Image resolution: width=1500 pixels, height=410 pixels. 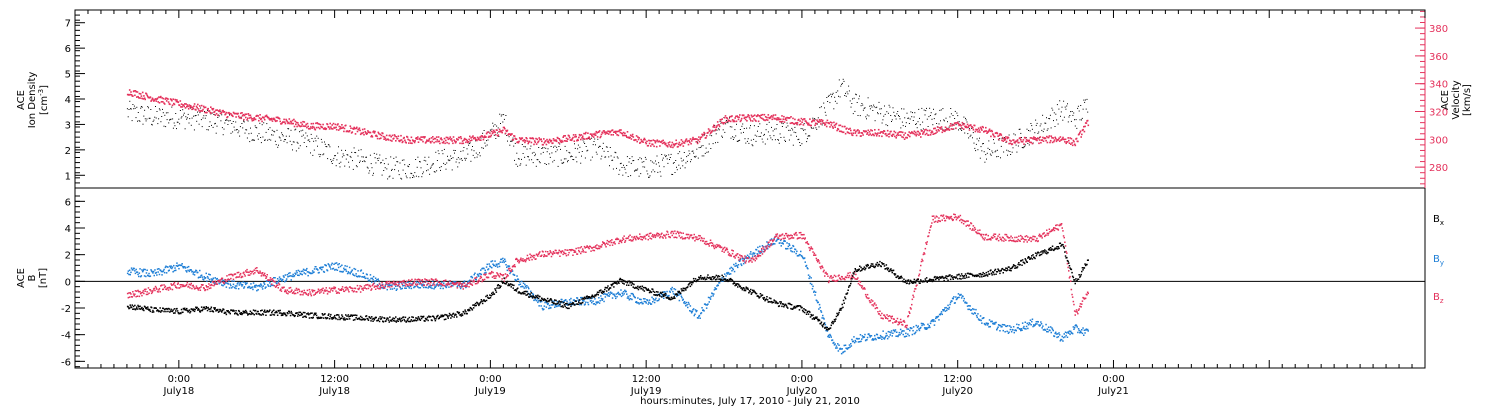 I want to click on bottom-tick-label: 6, so click(x=68, y=202).